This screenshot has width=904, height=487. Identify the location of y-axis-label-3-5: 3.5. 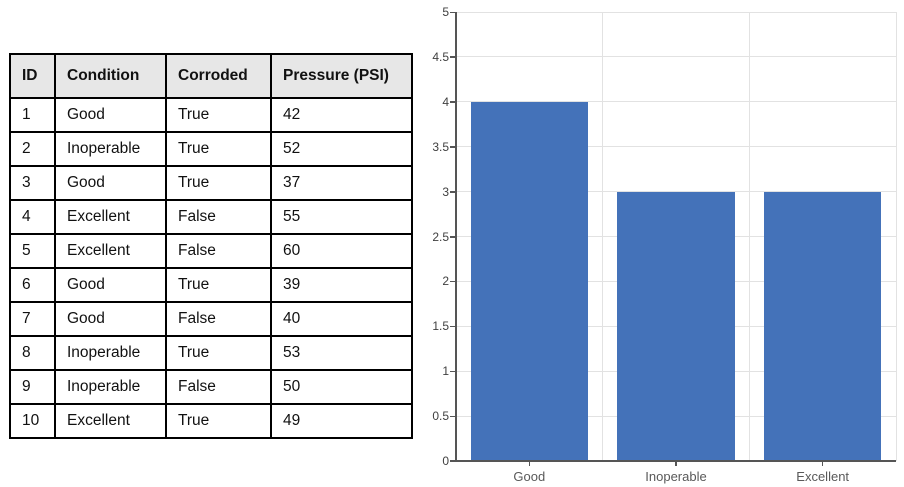
(440, 146).